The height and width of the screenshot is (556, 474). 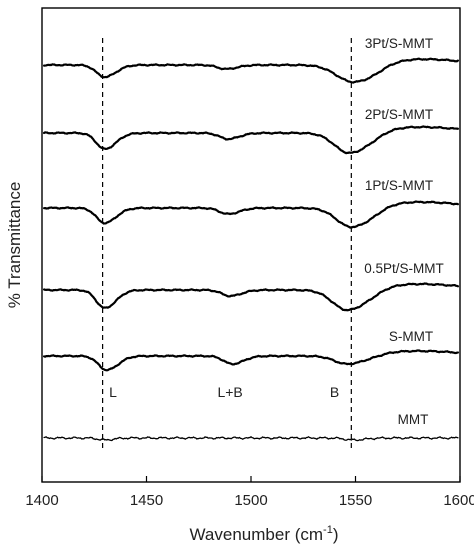 What do you see at coordinates (250, 500) in the screenshot?
I see `x-tick-label-1500: 1500` at bounding box center [250, 500].